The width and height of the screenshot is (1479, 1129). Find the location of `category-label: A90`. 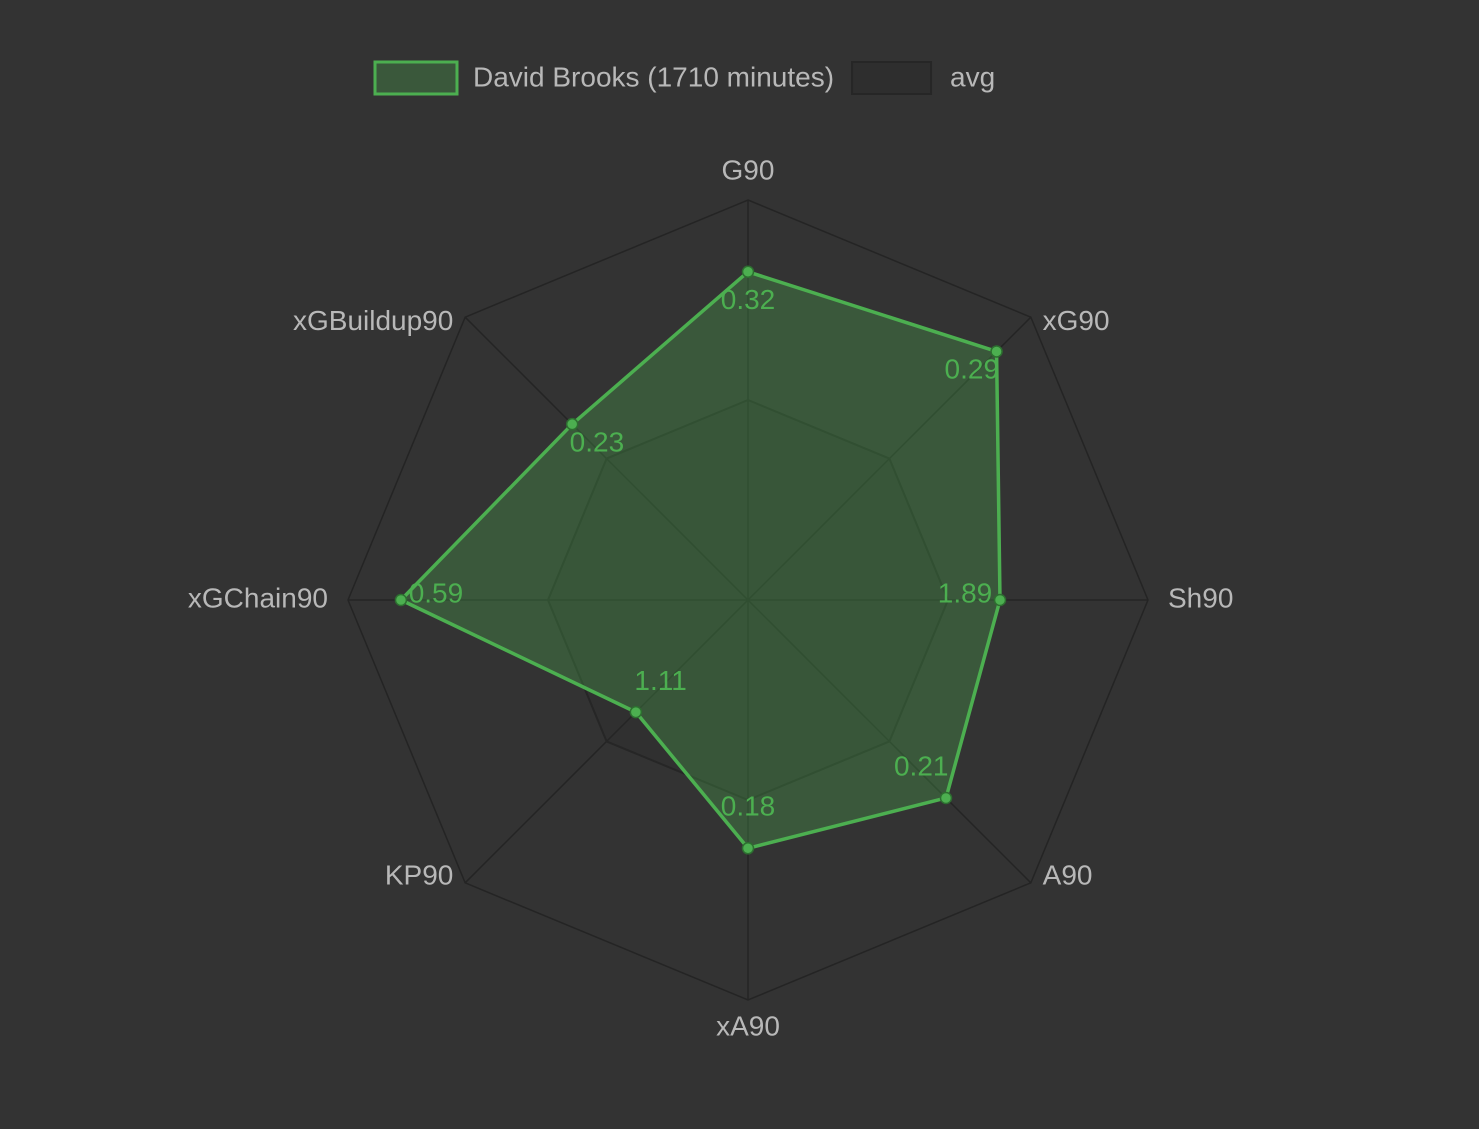

category-label: A90 is located at coordinates (1068, 875).